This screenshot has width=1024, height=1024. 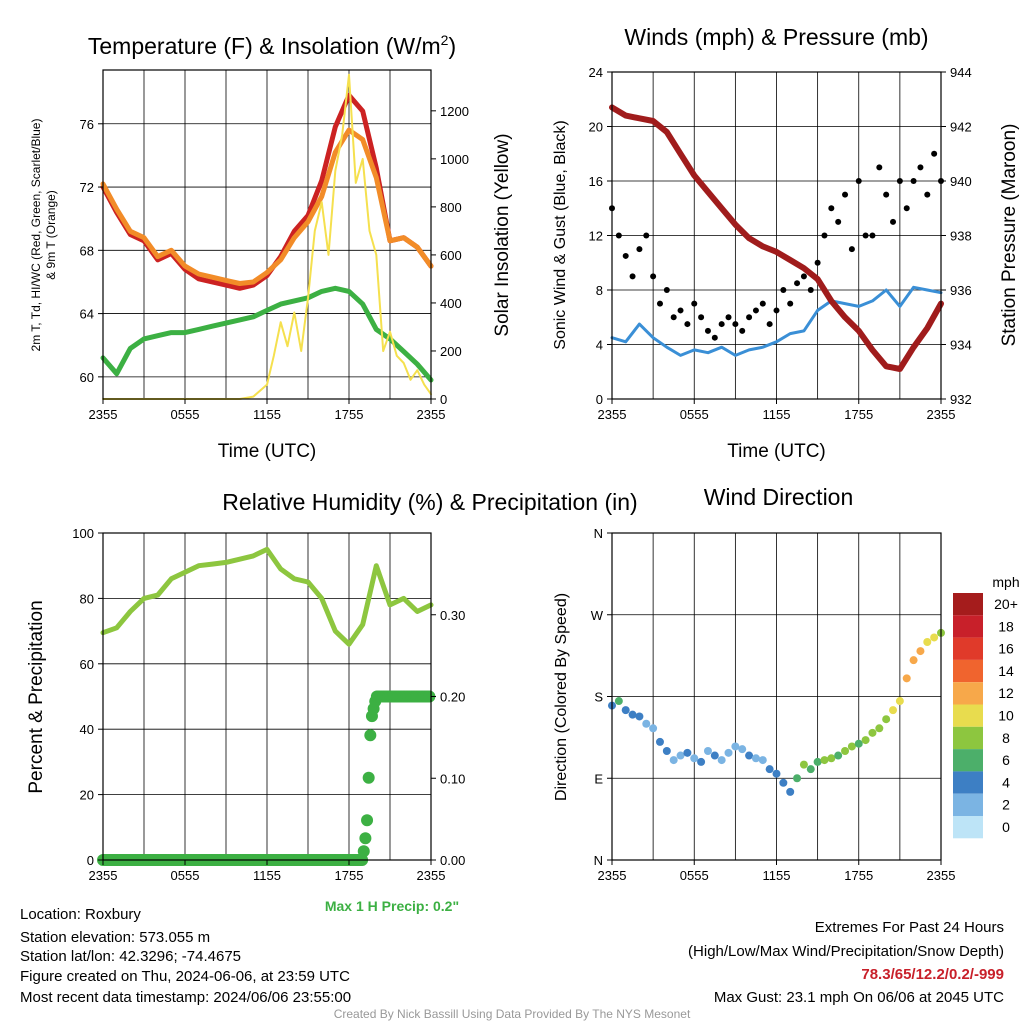 What do you see at coordinates (961, 399) in the screenshot?
I see `y-right-tick-label: 932` at bounding box center [961, 399].